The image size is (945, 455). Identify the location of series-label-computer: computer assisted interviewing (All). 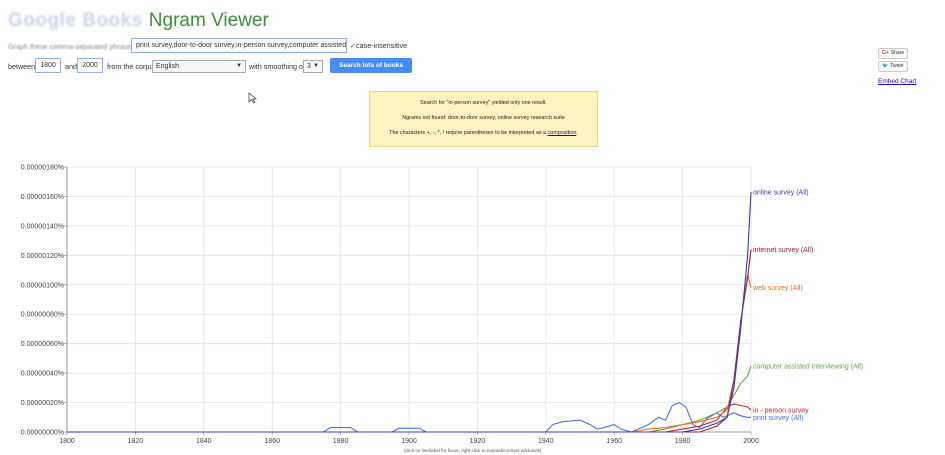
(808, 366).